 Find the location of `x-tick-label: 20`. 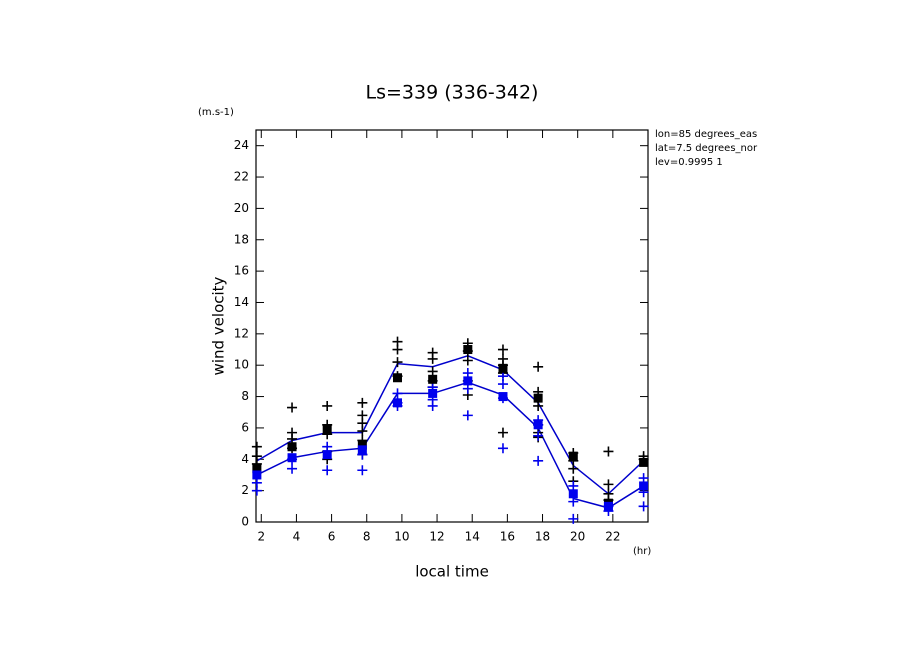

x-tick-label: 20 is located at coordinates (577, 537).